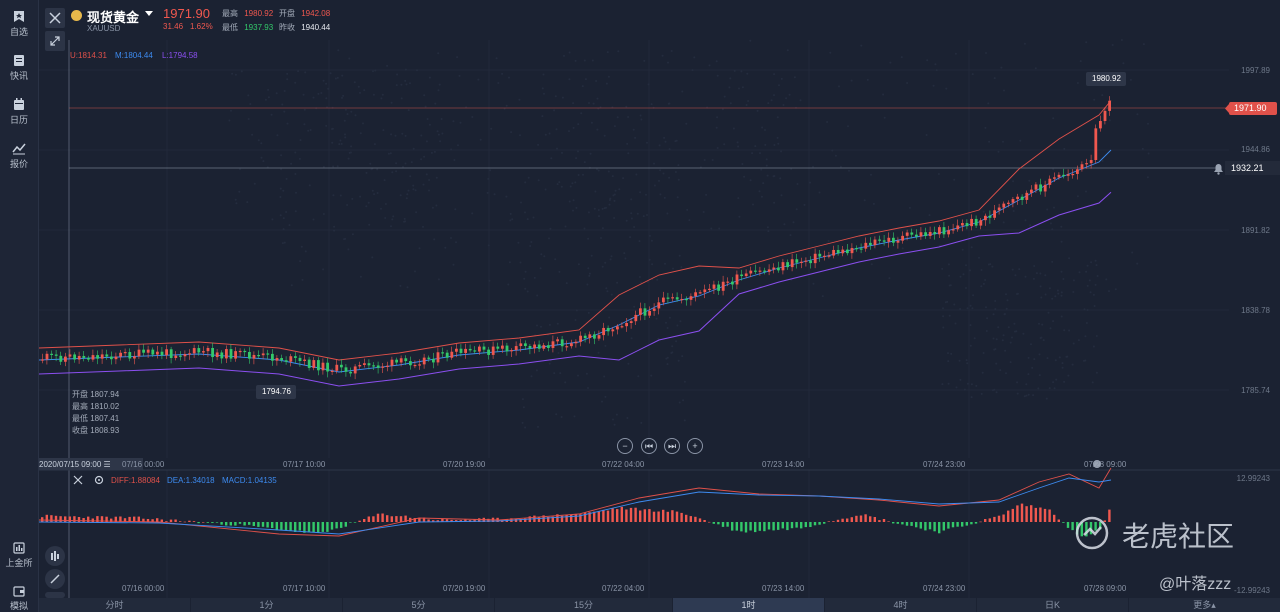 The height and width of the screenshot is (612, 1280). What do you see at coordinates (19, 156) in the screenshot?
I see `sidebar-item-quotes: 报价` at bounding box center [19, 156].